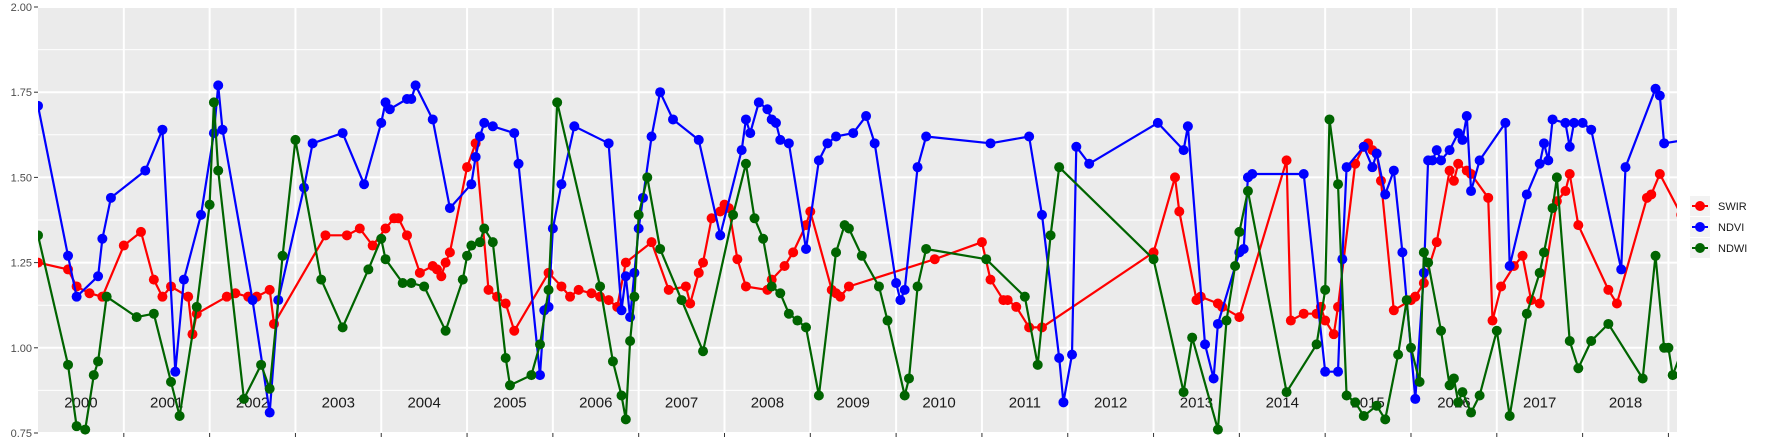 This screenshot has height=447, width=1773. Describe the element at coordinates (21, 8) in the screenshot. I see `y-tick-label: 2.00` at that location.